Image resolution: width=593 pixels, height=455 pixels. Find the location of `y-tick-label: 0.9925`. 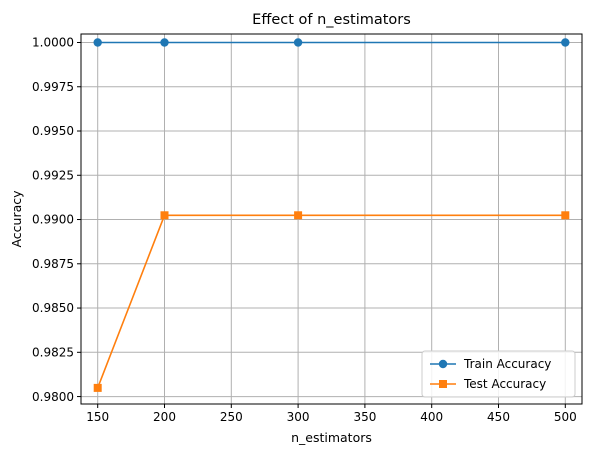

y-tick-label: 0.9925 is located at coordinates (53, 175).